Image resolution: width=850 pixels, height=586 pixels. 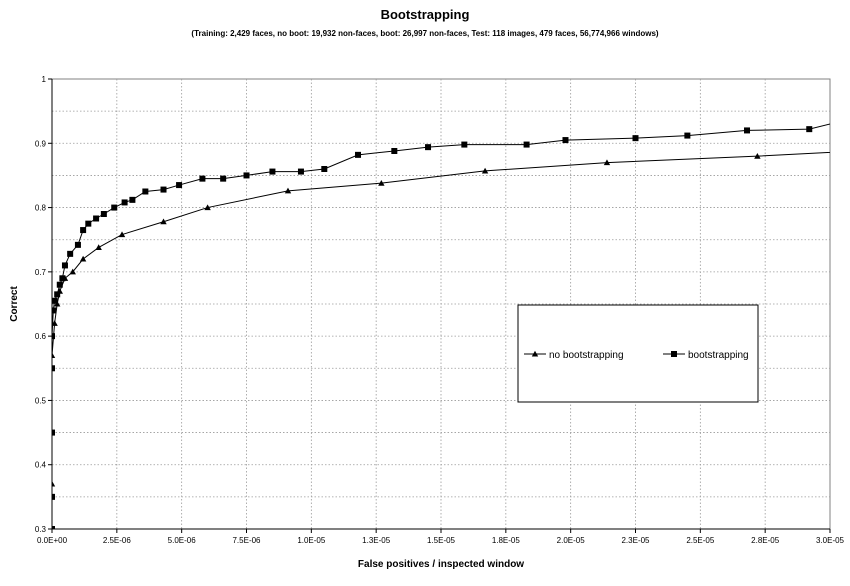 What do you see at coordinates (246, 540) in the screenshot?
I see `x-tick-label: 7.5E-06` at bounding box center [246, 540].